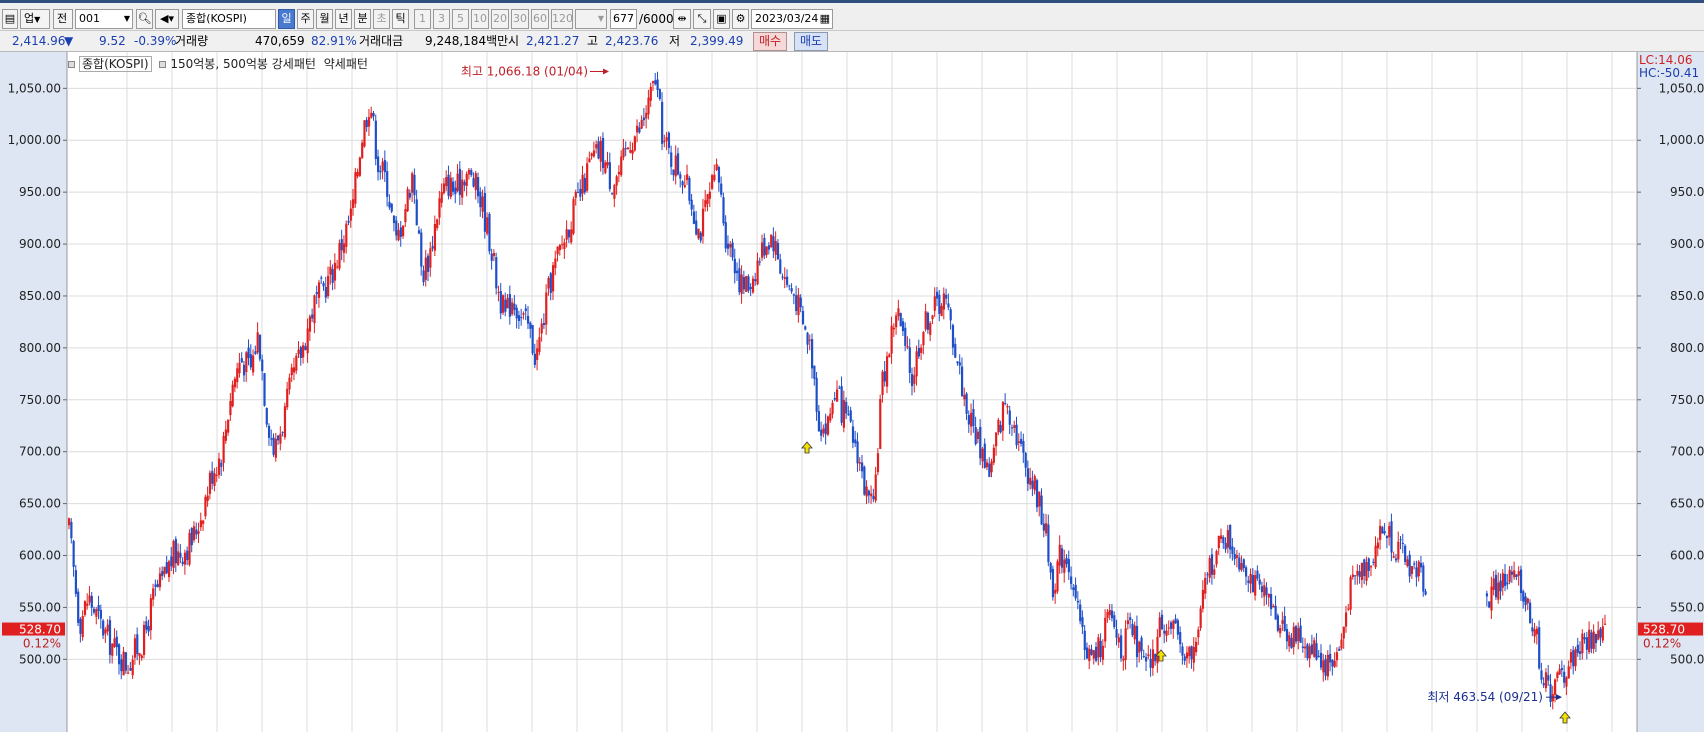 The width and height of the screenshot is (1704, 732). I want to click on period-tick: 틱, so click(400, 19).